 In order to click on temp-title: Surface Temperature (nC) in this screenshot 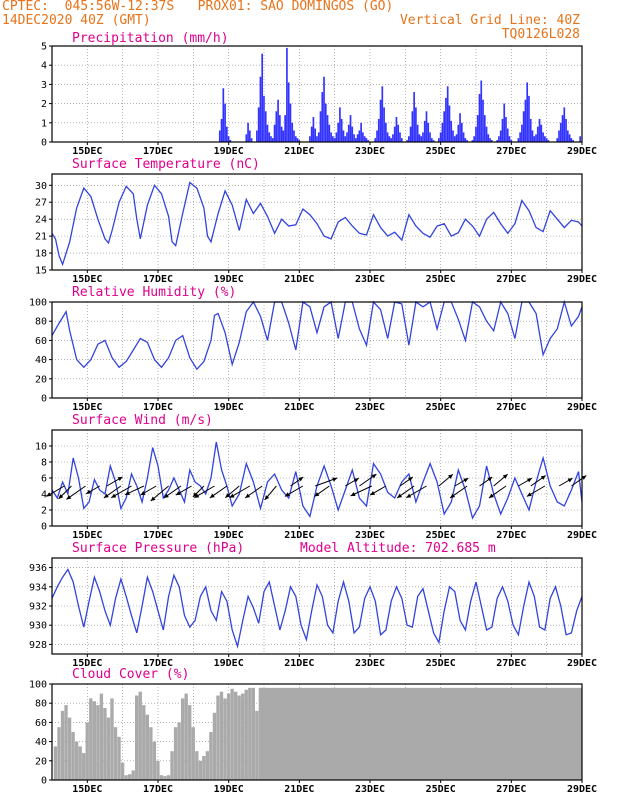, I will do `click(166, 164)`.